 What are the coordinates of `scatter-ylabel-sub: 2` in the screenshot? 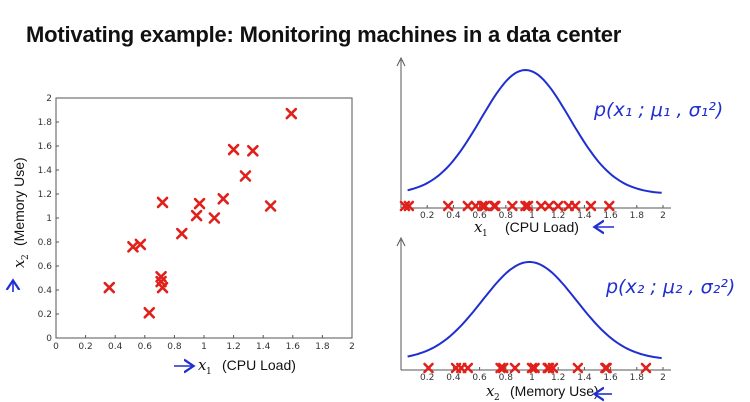 It's located at (26, 257).